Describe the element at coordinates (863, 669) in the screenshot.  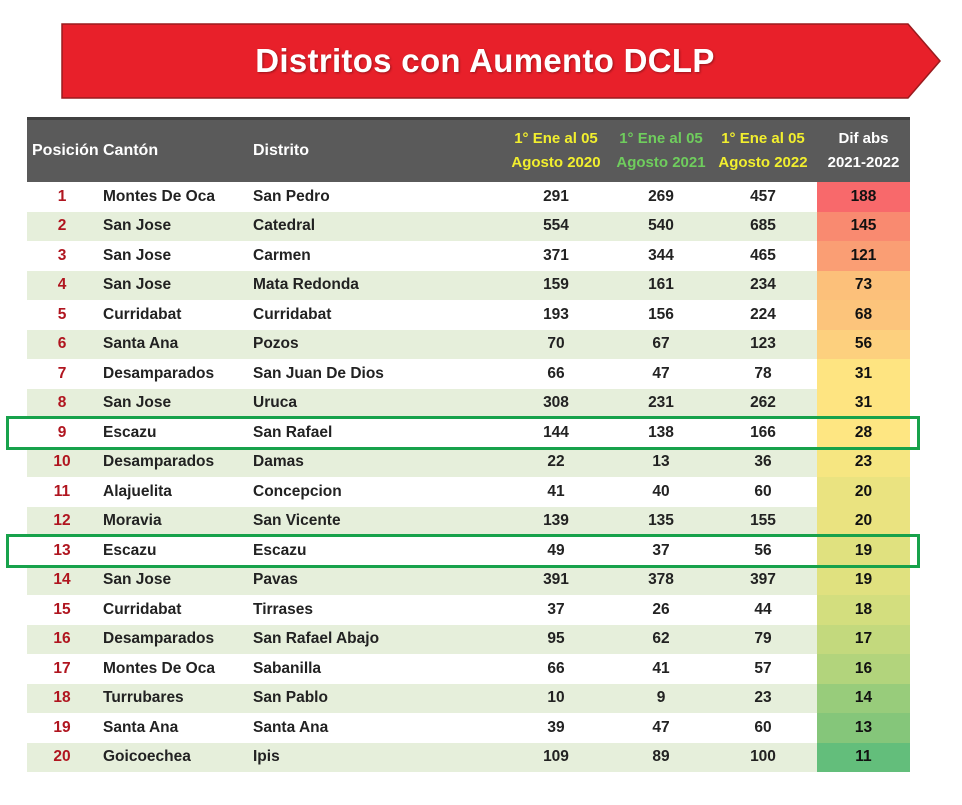
I see `cell-dif: 16` at that location.